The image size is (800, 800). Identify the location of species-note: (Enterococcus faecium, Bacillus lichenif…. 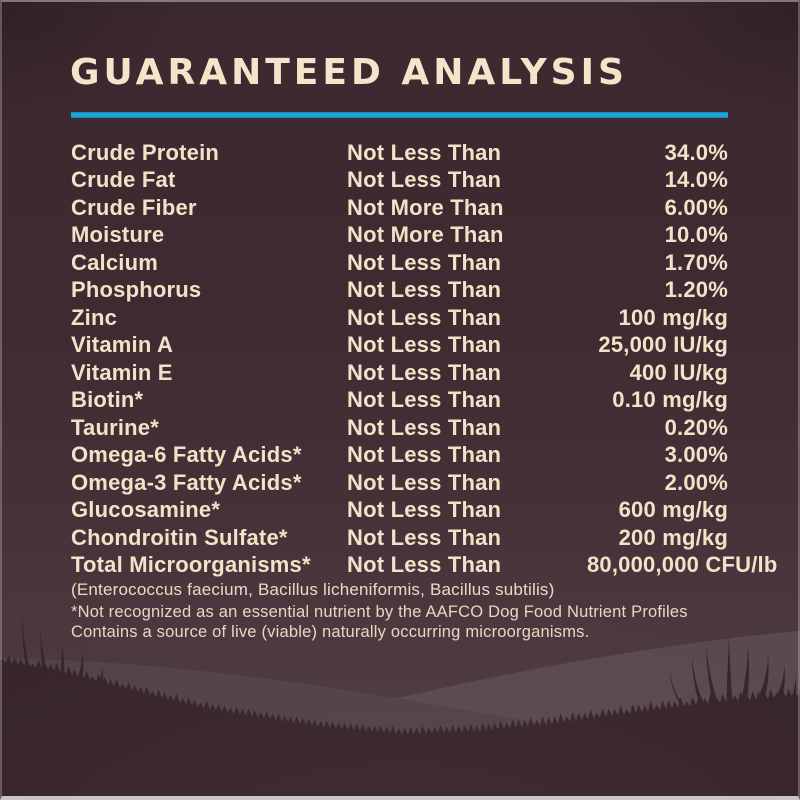
(313, 589).